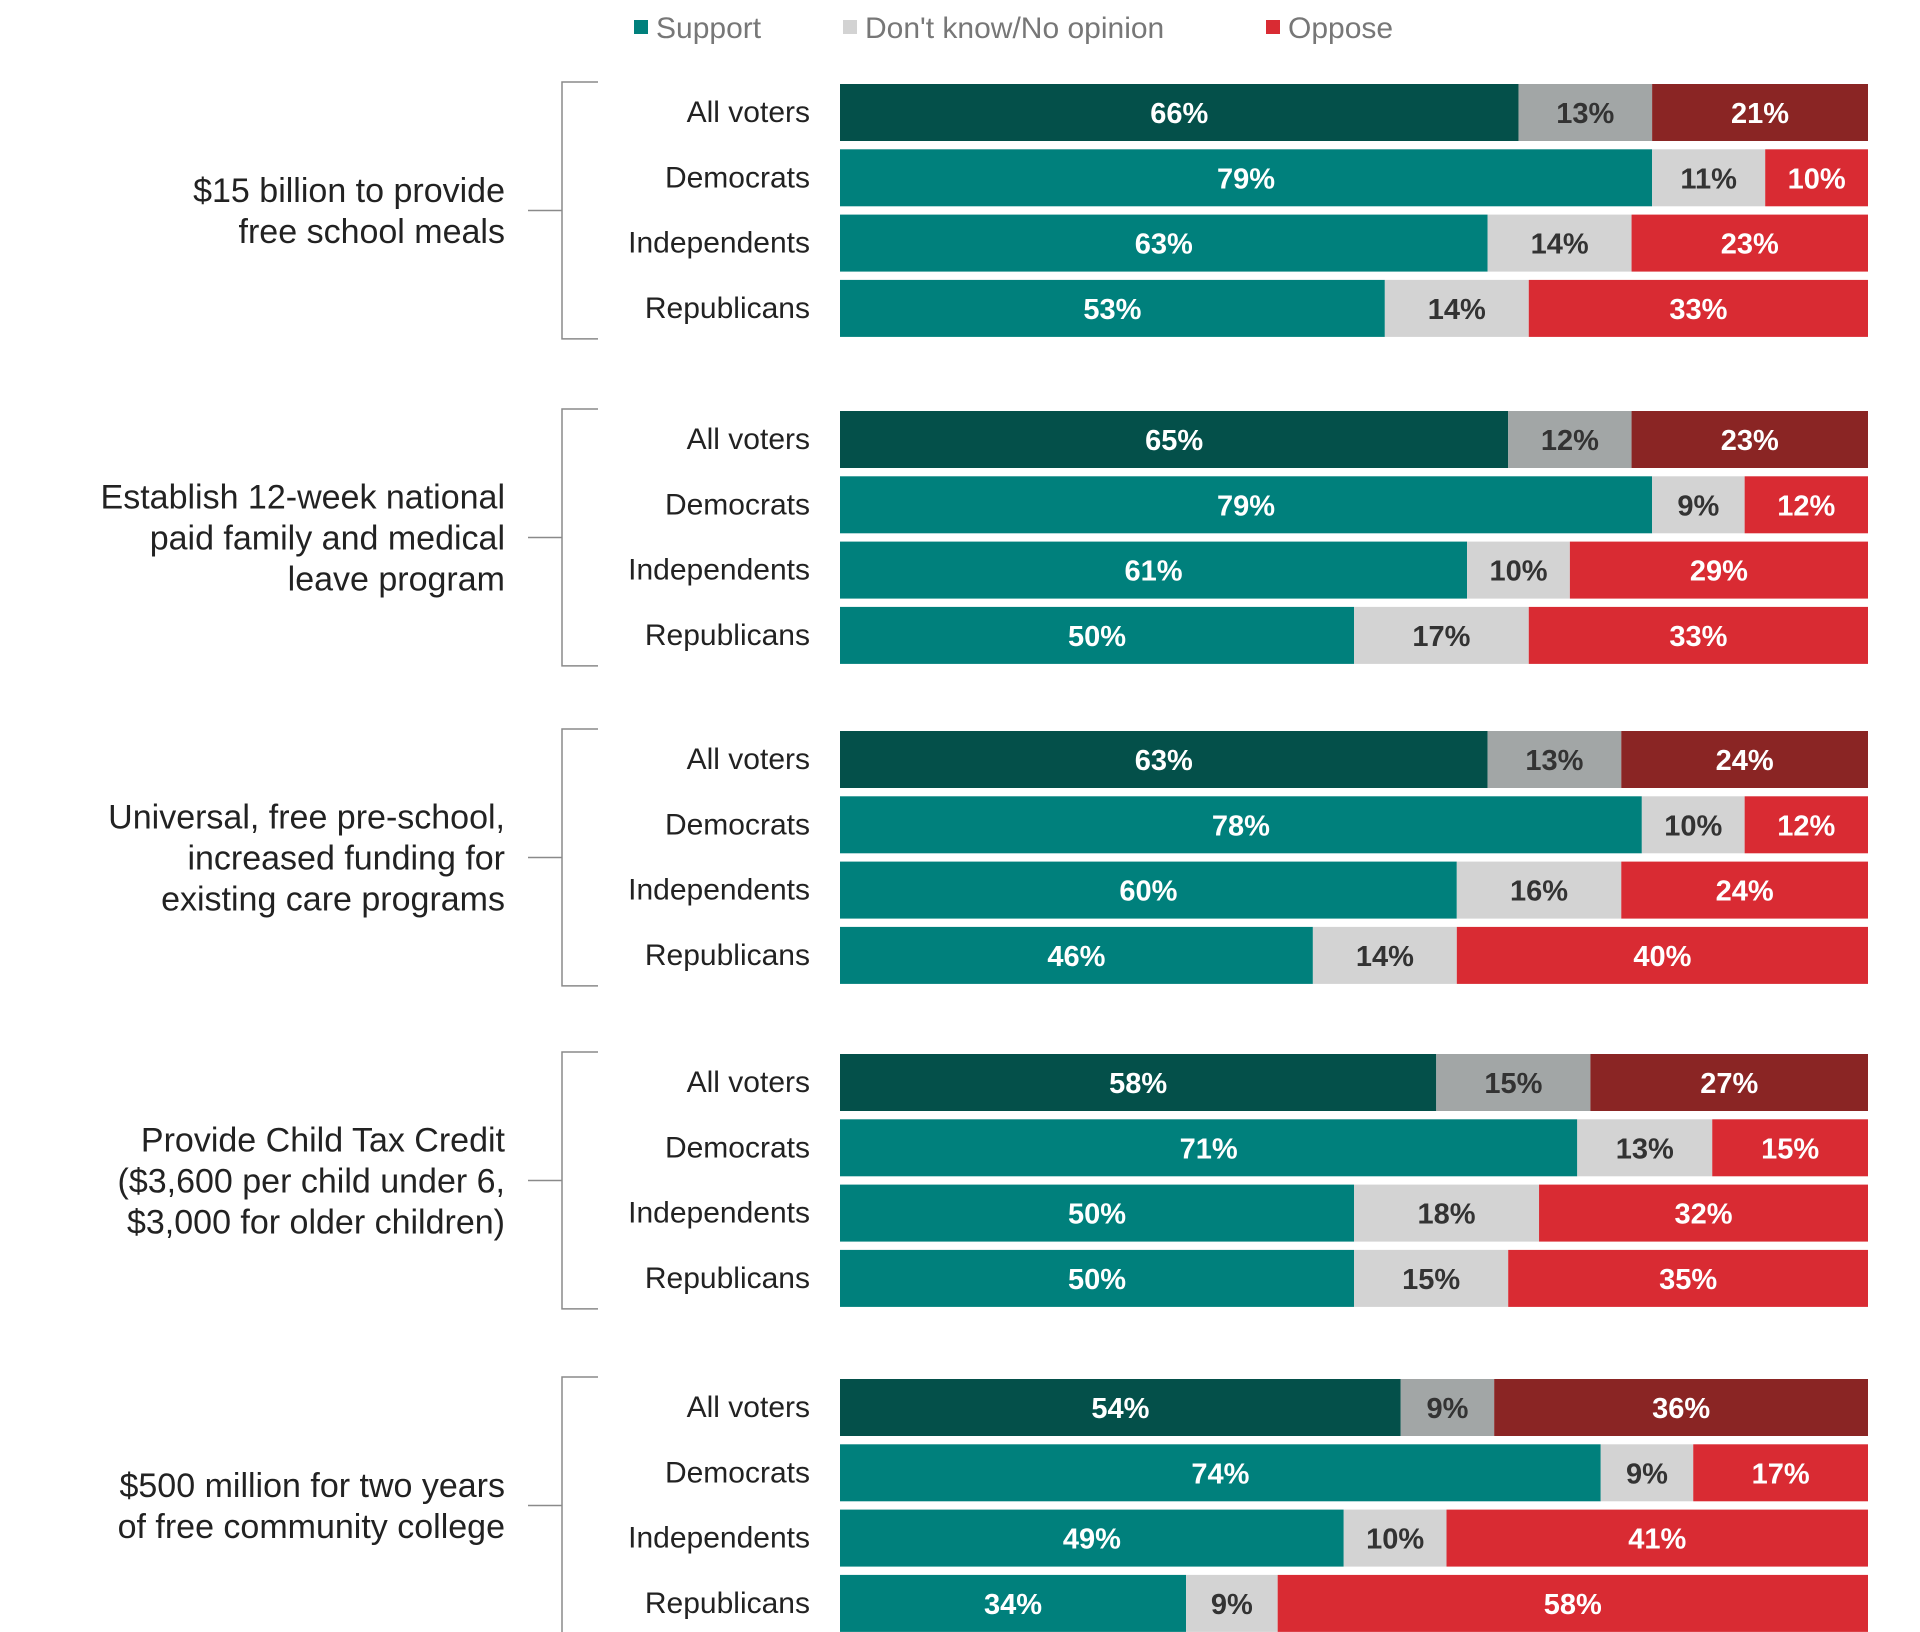 The height and width of the screenshot is (1632, 1920). Describe the element at coordinates (1554, 761) in the screenshot. I see `data-label-dk: 13%` at that location.